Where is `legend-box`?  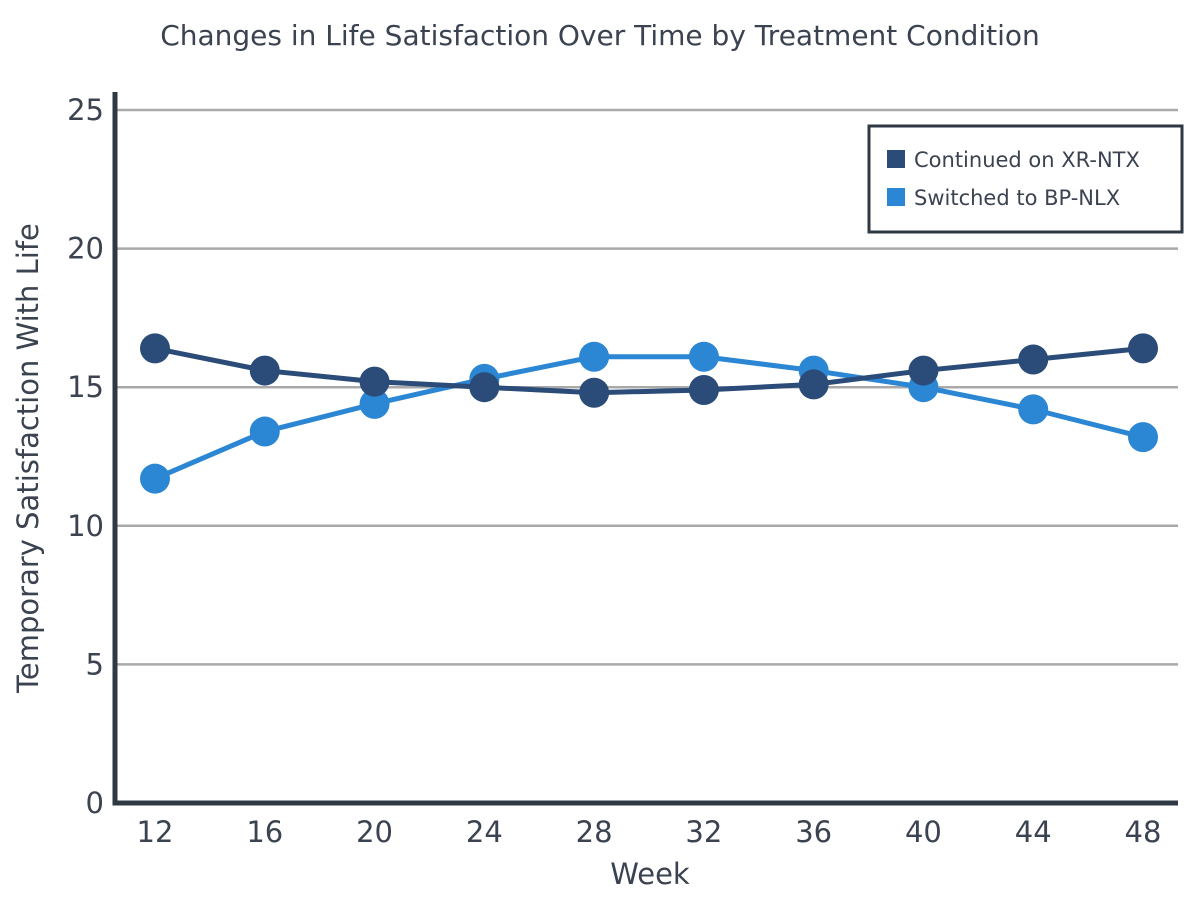
legend-box is located at coordinates (1025, 179).